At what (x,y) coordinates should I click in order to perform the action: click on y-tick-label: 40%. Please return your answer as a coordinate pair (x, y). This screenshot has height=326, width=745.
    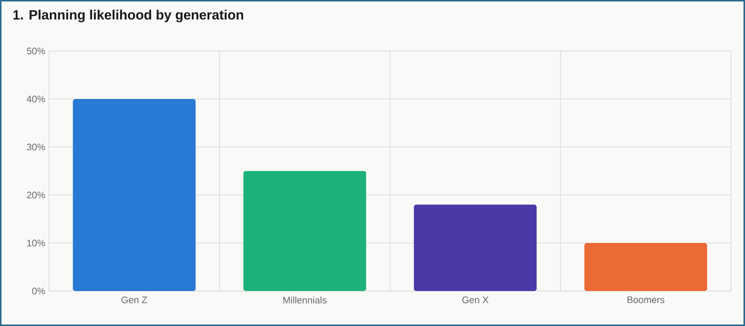
    Looking at the image, I should click on (36, 99).